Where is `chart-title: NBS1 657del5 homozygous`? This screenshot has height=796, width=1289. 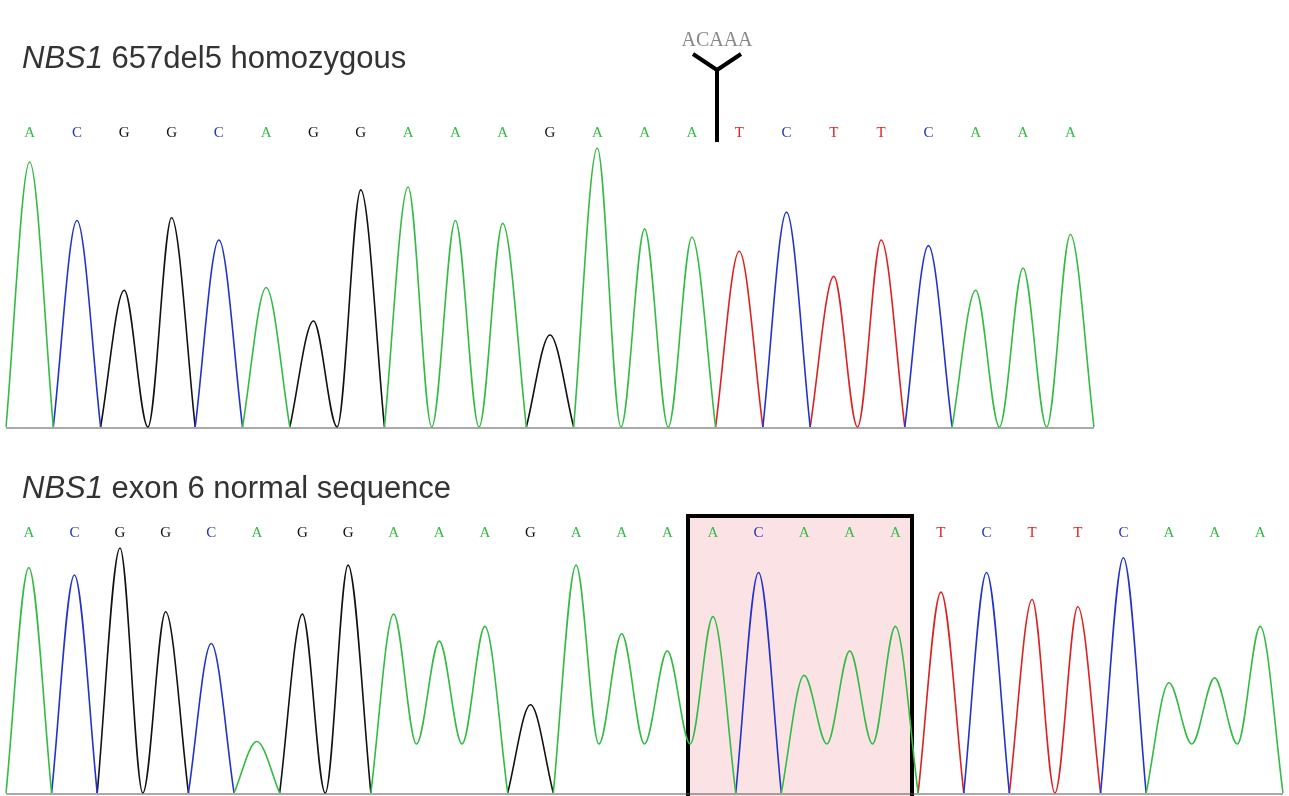
chart-title: NBS1 657del5 homozygous is located at coordinates (214, 57).